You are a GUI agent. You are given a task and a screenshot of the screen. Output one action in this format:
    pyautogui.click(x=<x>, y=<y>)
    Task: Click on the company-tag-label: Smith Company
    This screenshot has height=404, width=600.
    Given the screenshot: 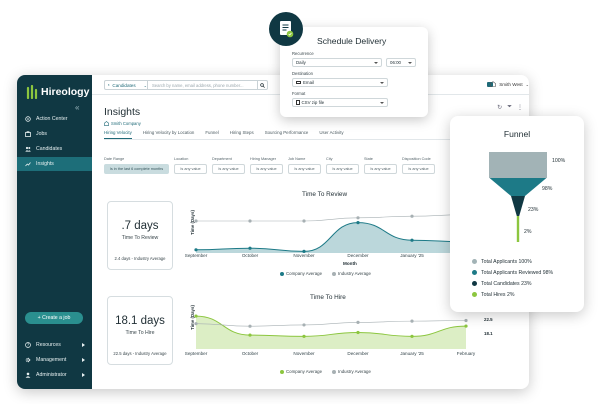 What is the action you would take?
    pyautogui.click(x=126, y=123)
    